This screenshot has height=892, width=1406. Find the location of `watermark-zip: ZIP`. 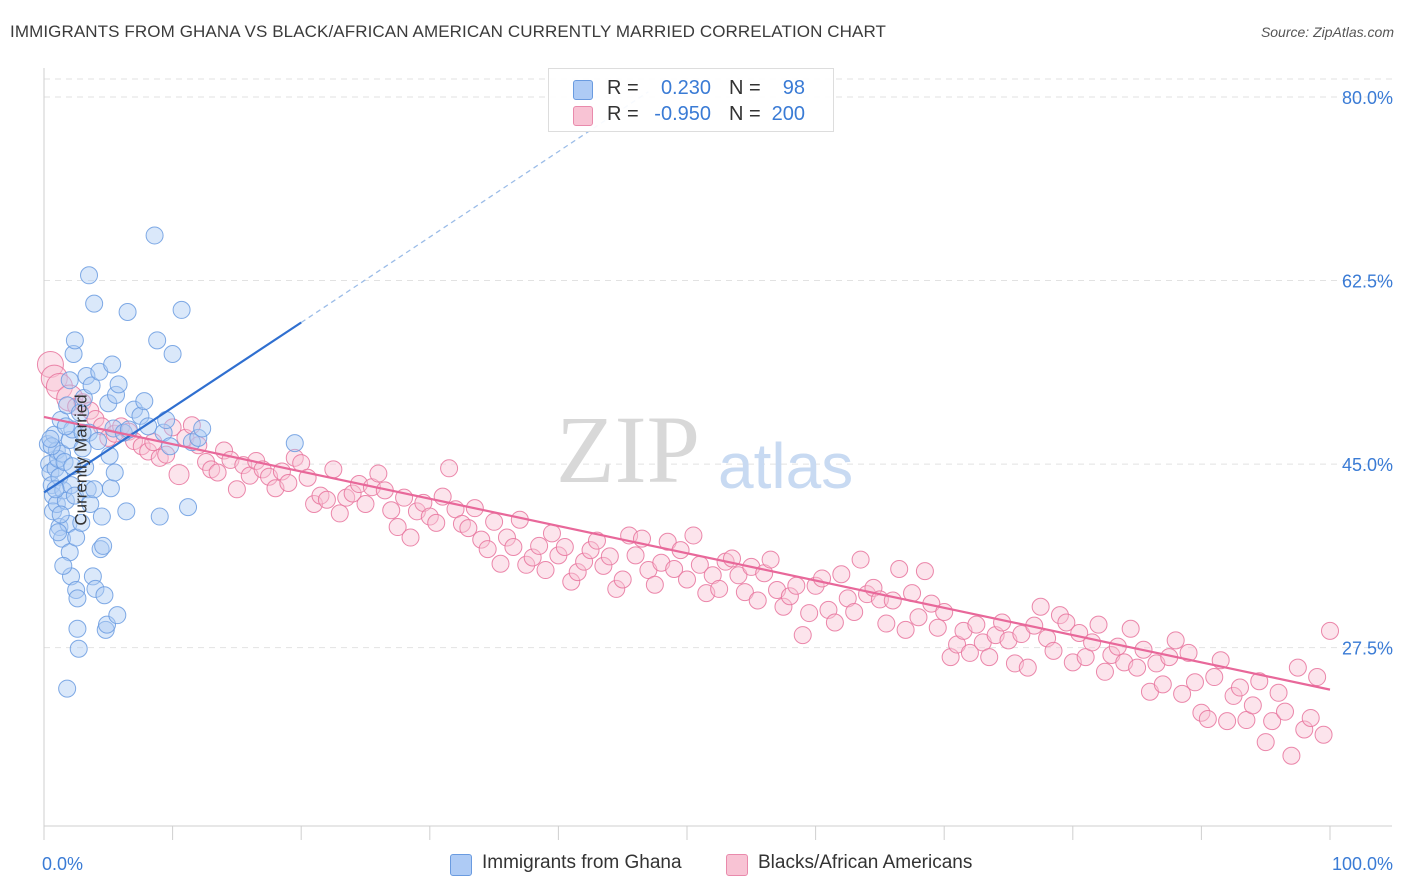

watermark-zip: ZIP is located at coordinates (628, 449).